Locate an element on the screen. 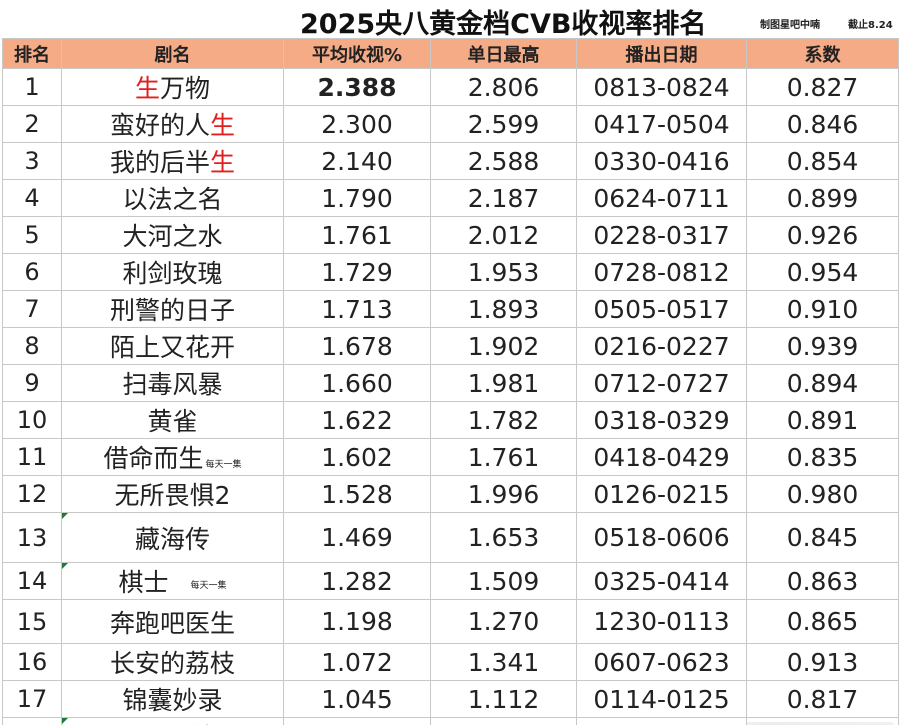 The width and height of the screenshot is (902, 725). coefficient-cell: 0.926 is located at coordinates (822, 235).